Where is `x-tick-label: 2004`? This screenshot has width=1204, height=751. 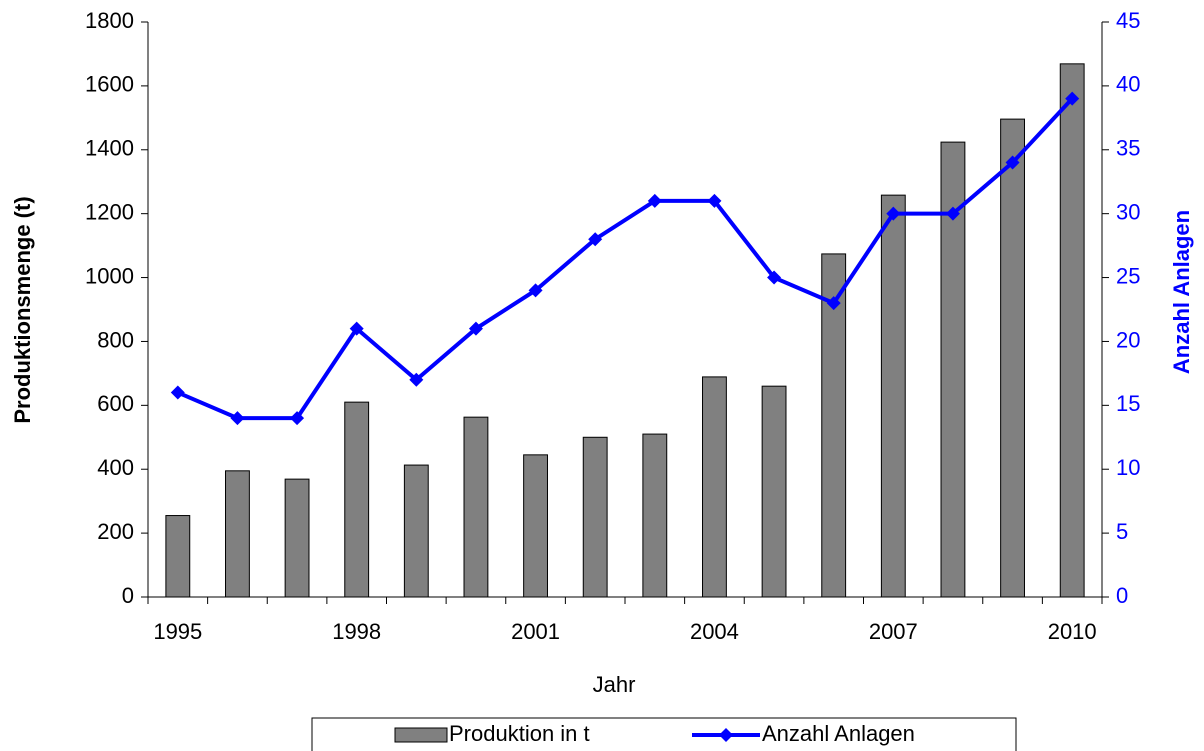 x-tick-label: 2004 is located at coordinates (714, 631).